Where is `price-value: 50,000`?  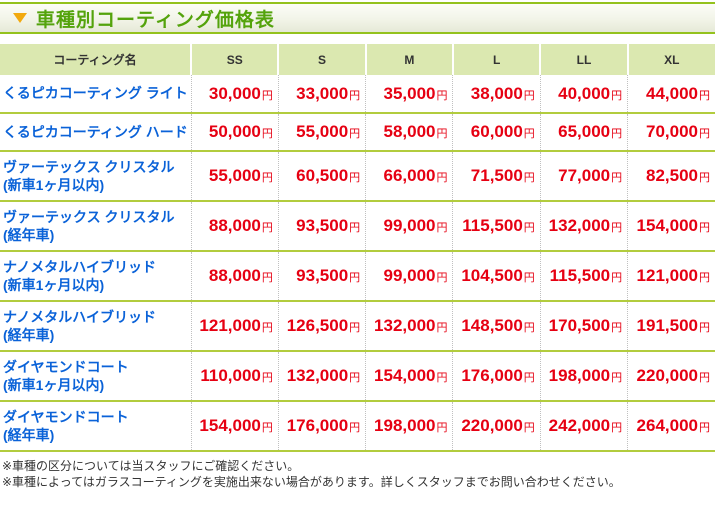 price-value: 50,000 is located at coordinates (234, 131).